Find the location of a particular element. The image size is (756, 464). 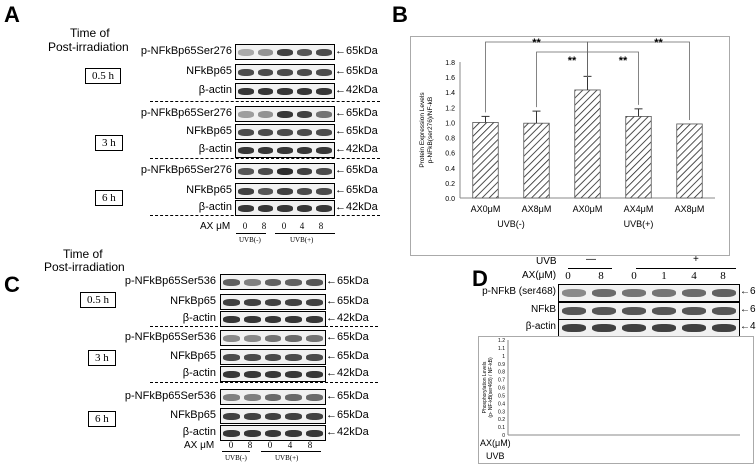

time-box-6h: 6 h is located at coordinates (102, 419).